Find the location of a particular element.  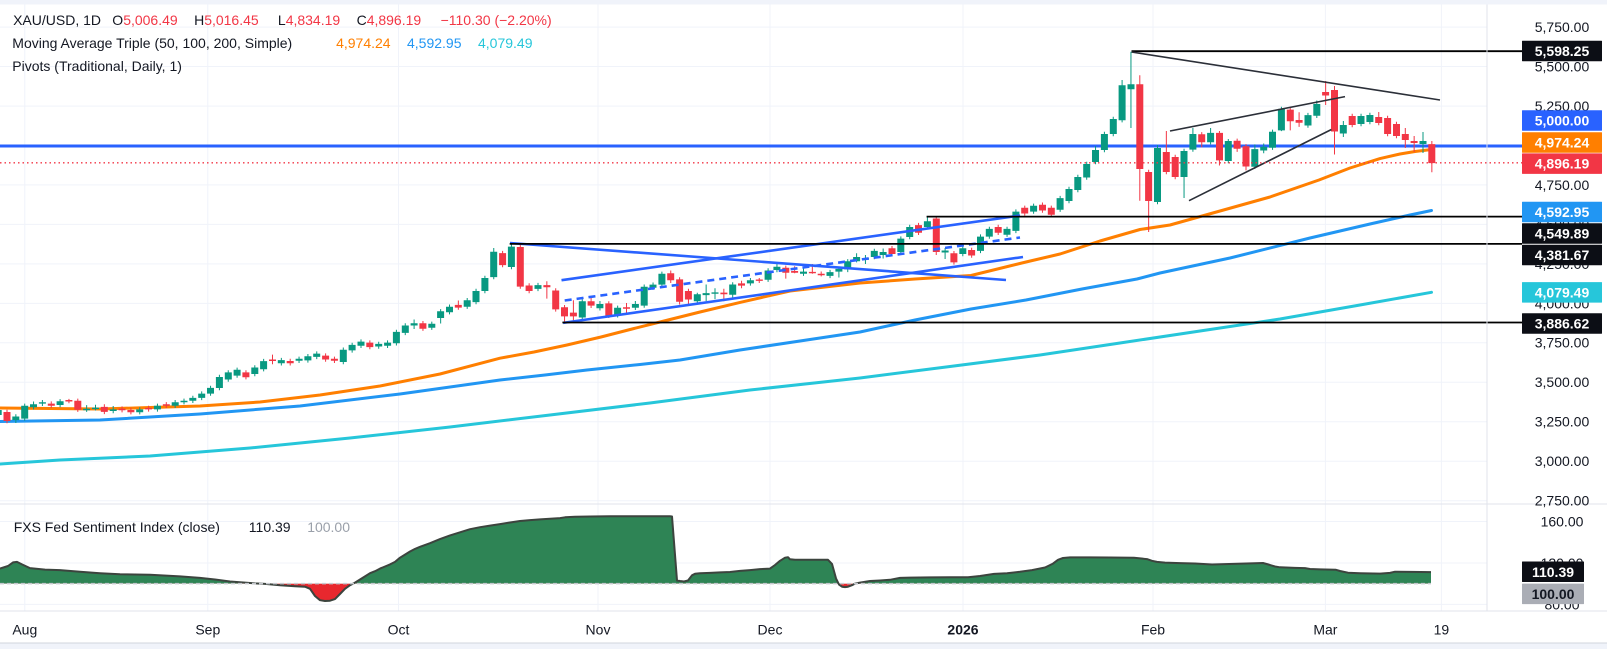

svg-text: Feb is located at coordinates (1153, 630).